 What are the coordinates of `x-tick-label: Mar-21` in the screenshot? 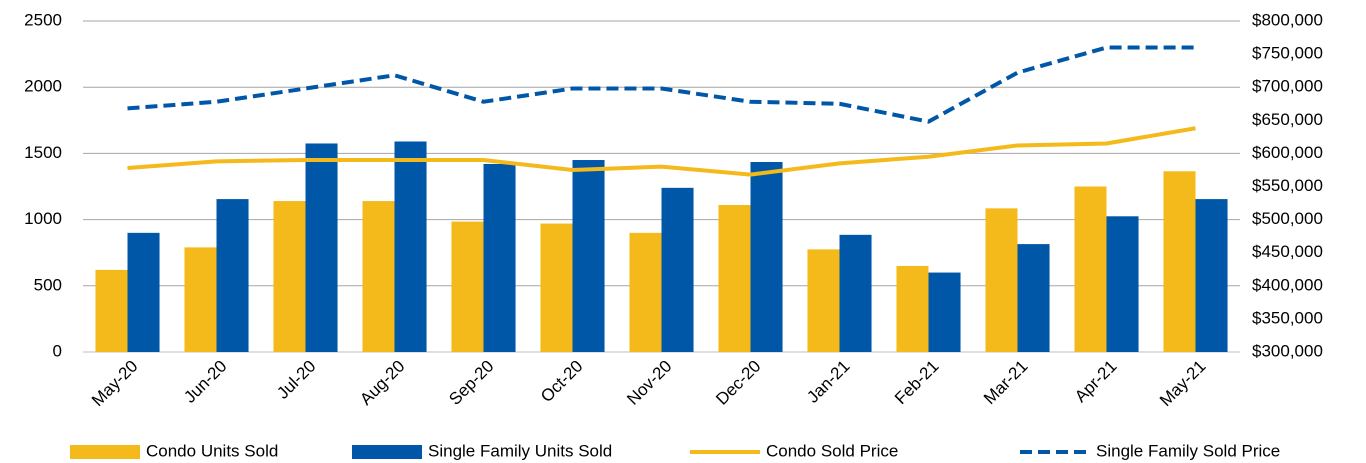 It's located at (1006, 383).